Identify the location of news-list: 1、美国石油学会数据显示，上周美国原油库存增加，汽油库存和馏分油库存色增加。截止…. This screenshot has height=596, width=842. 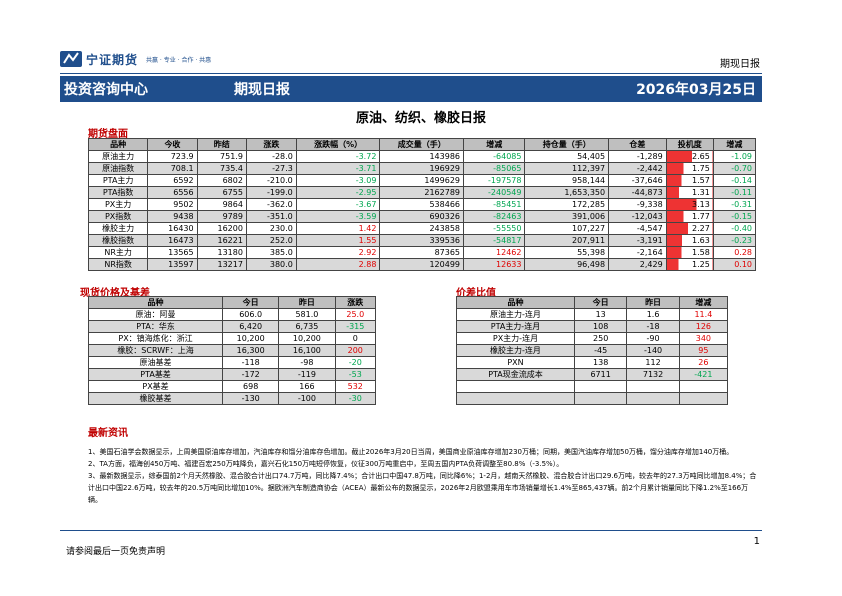
(423, 476).